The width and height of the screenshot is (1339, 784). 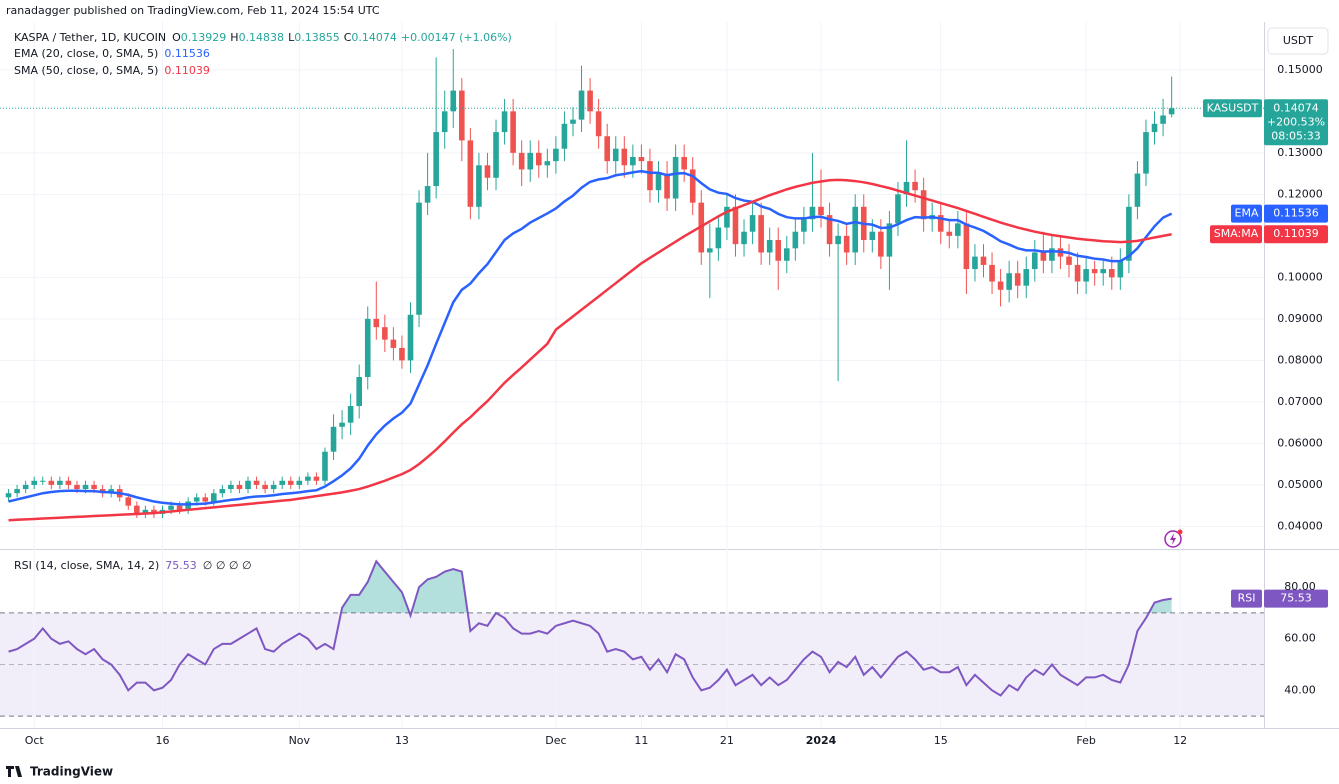 What do you see at coordinates (317, 37) in the screenshot?
I see `low-value: 0.13855` at bounding box center [317, 37].